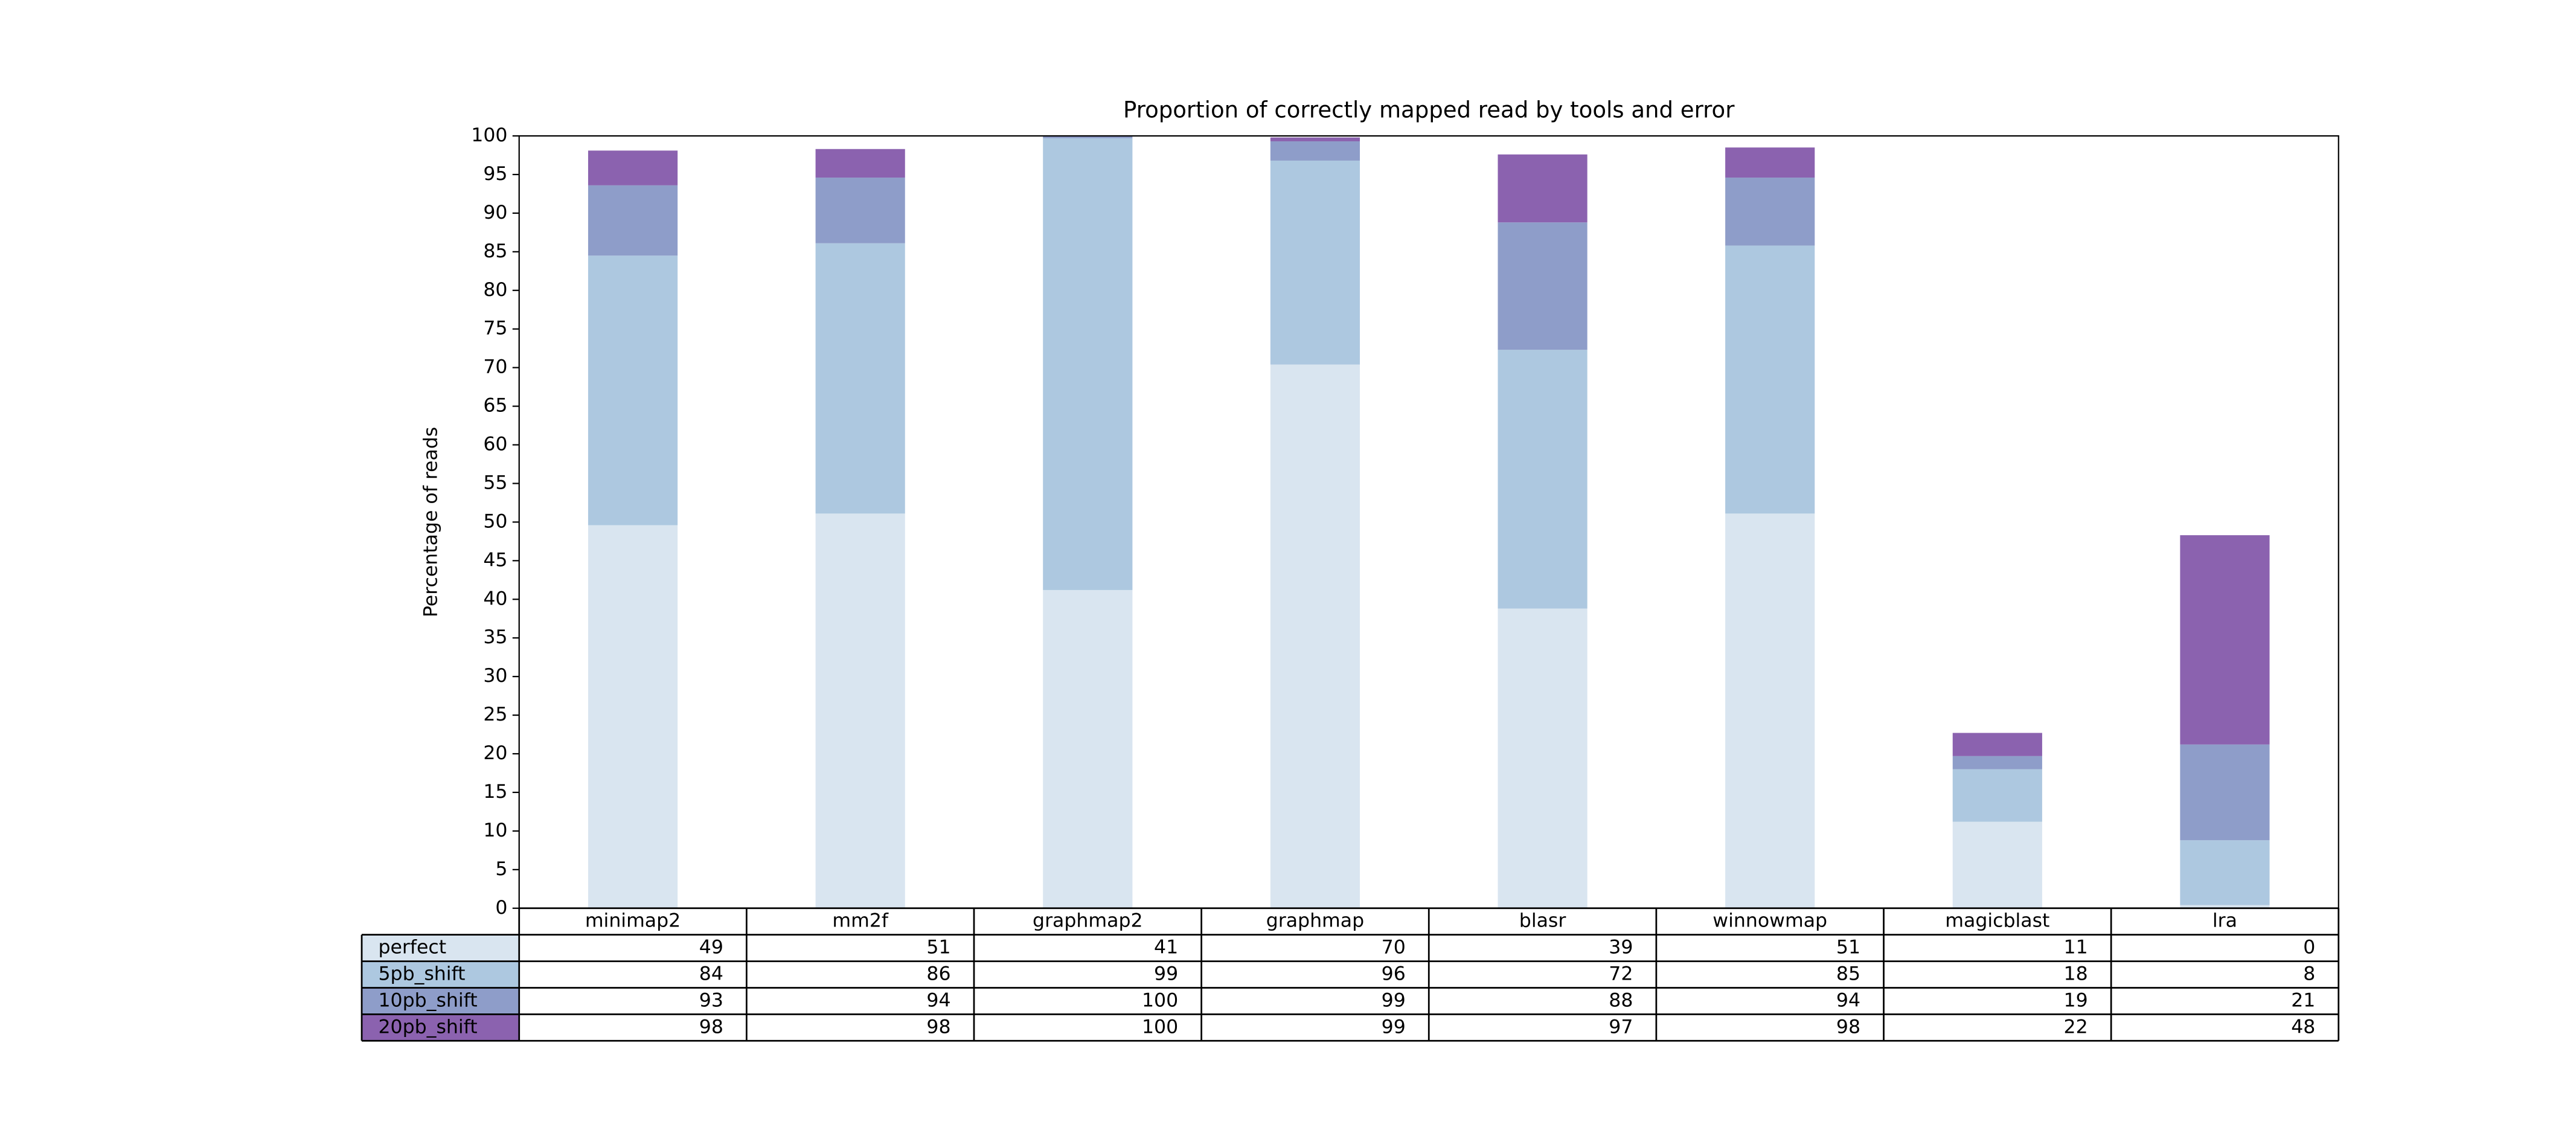 The height and width of the screenshot is (1127, 2576). Describe the element at coordinates (495, 290) in the screenshot. I see `y-tick-label: 80` at that location.